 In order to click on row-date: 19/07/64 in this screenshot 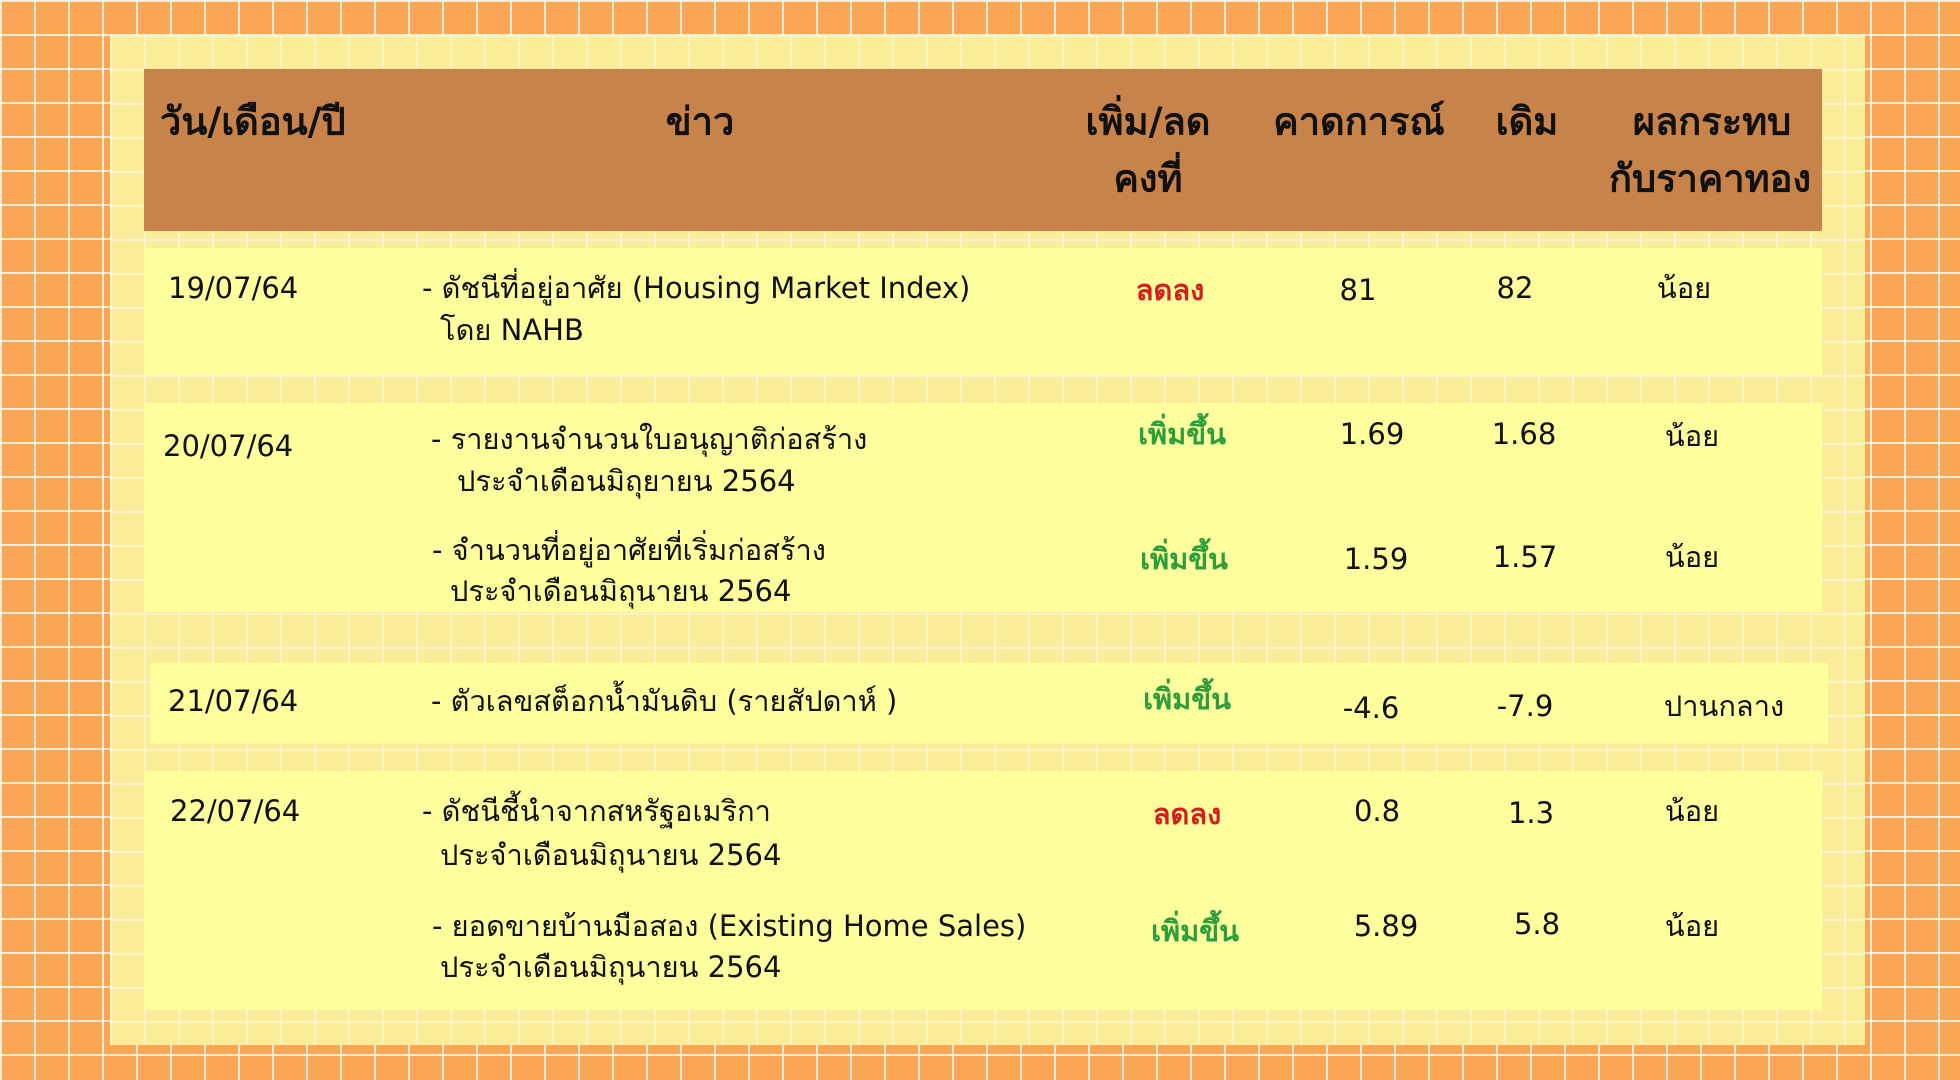, I will do `click(233, 288)`.